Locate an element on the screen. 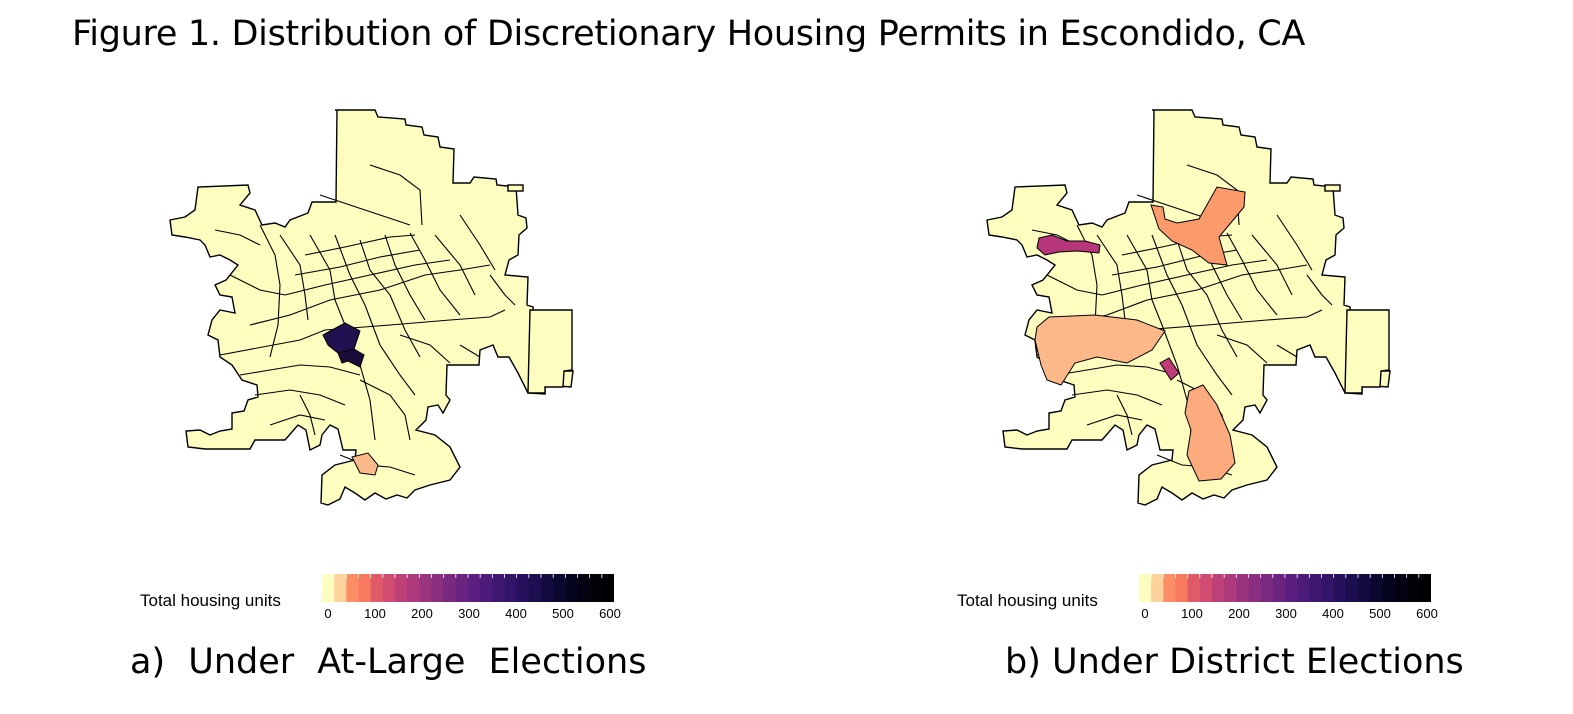 The height and width of the screenshot is (714, 1573). map-district is located at coordinates (1188, 307).